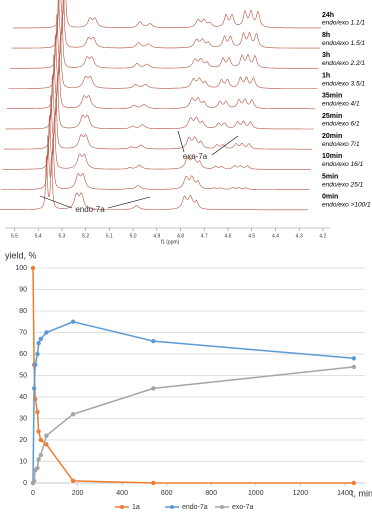  Describe the element at coordinates (90, 209) in the screenshot. I see `annotation: endo-7a` at that location.